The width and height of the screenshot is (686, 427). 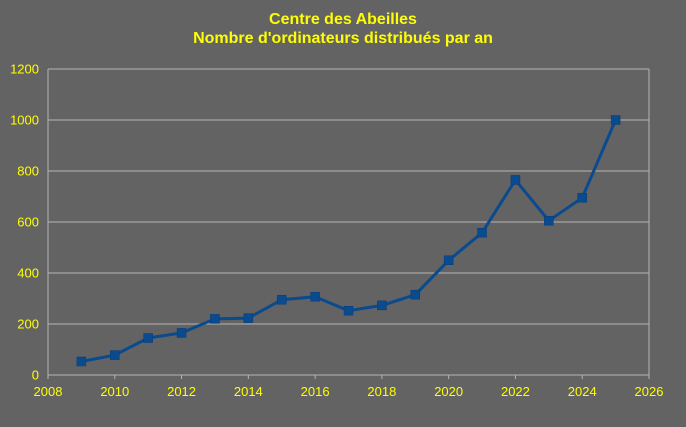 I want to click on data-point-2012, so click(x=181, y=333).